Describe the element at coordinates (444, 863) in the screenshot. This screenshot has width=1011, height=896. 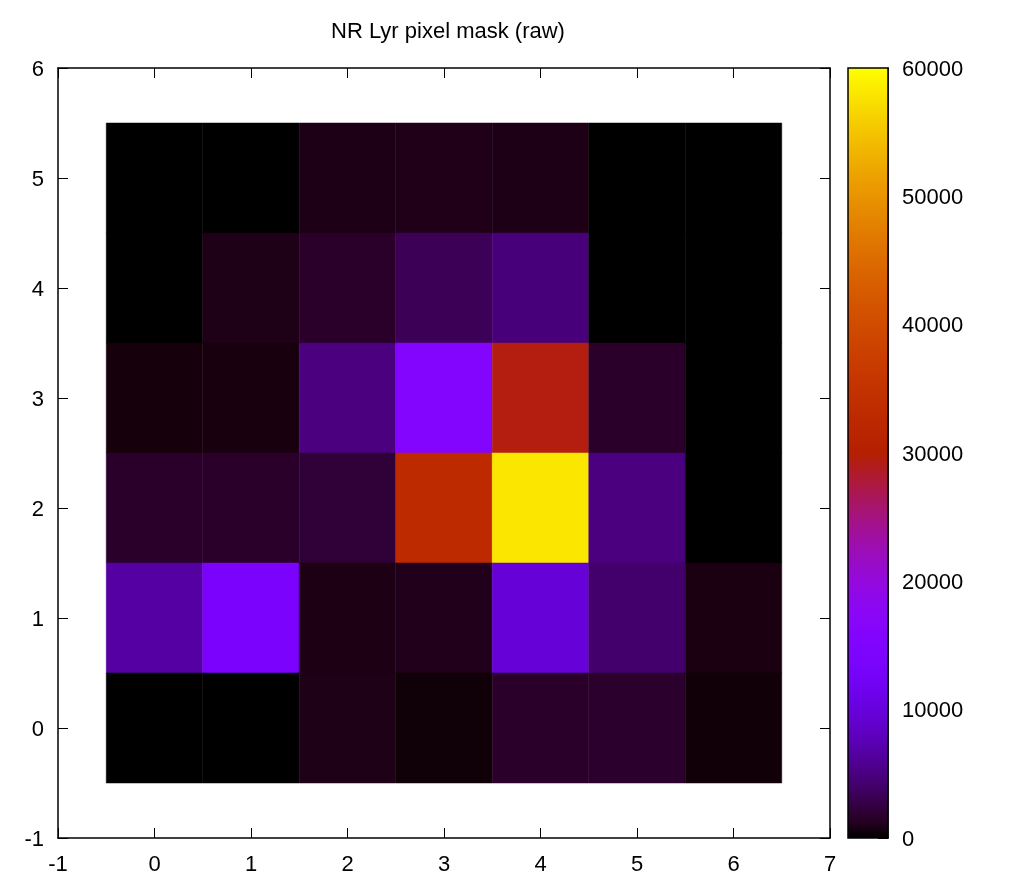
I see `x-tick-label: 3` at that location.